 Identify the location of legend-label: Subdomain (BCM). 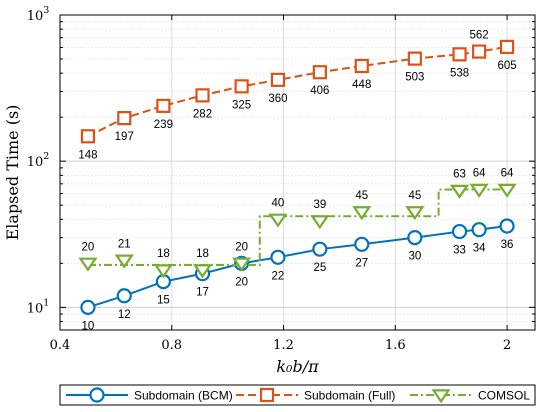
(183, 396).